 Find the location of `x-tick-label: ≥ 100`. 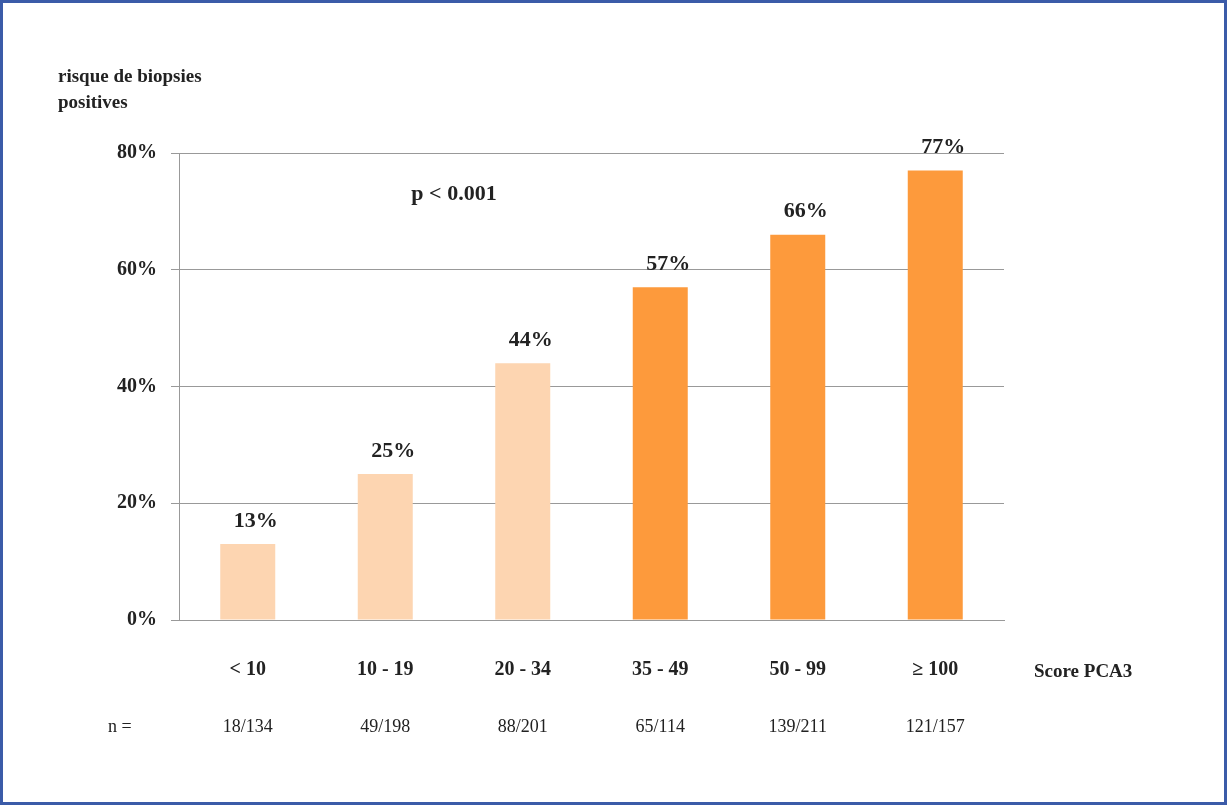

x-tick-label: ≥ 100 is located at coordinates (935, 668).